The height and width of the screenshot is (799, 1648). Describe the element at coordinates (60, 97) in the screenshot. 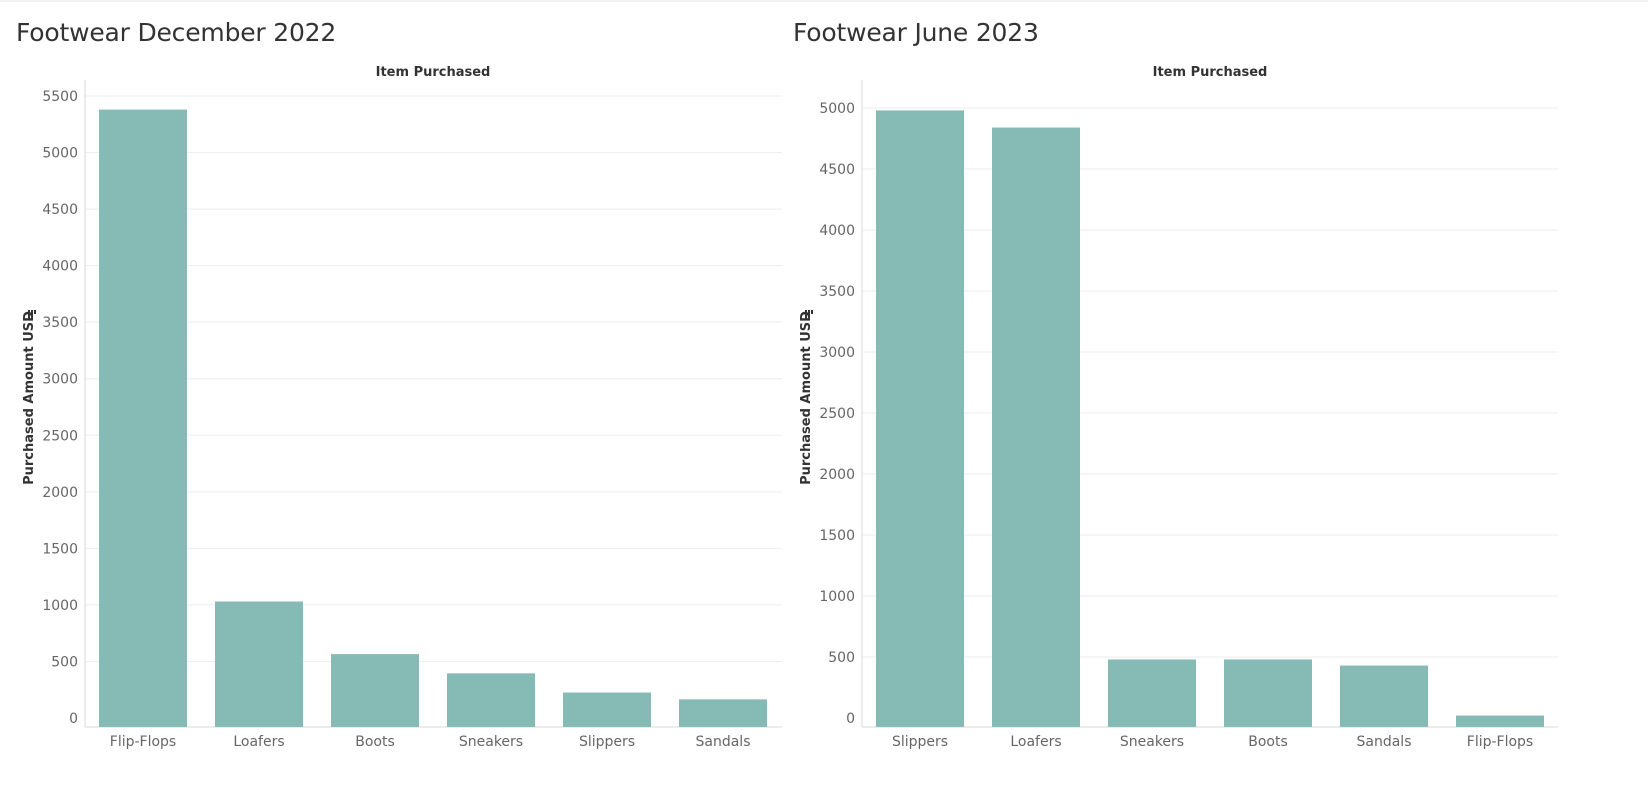

I see `y-tick-label: 5500` at that location.